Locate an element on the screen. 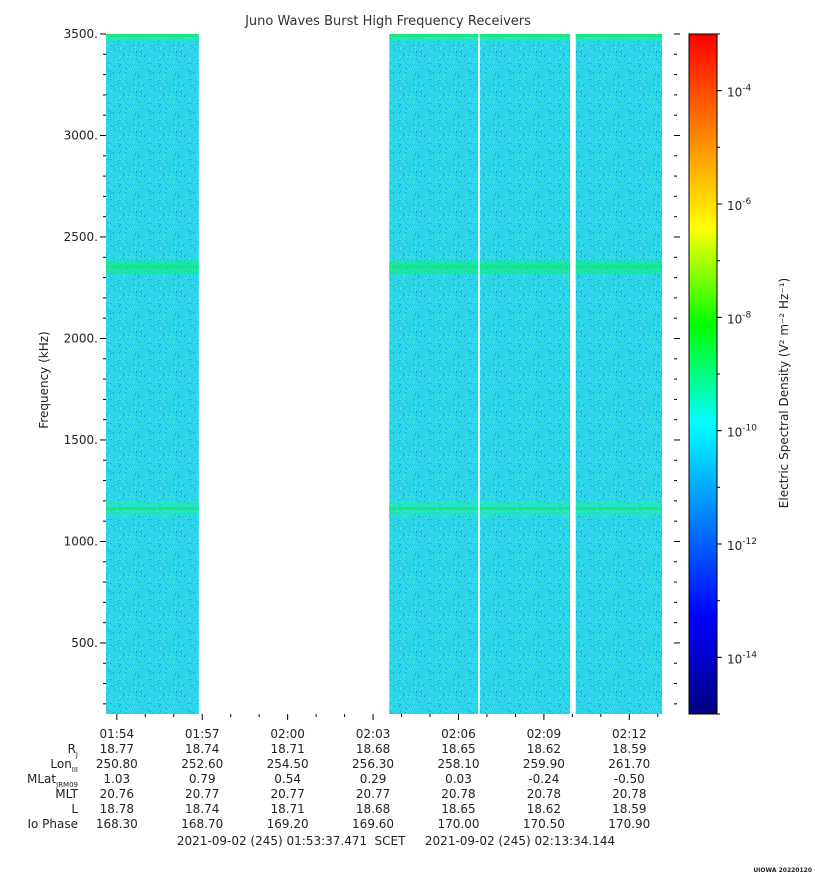 Image resolution: width=815 pixels, height=880 pixels. ephemeris-value: 18.71 is located at coordinates (287, 809).